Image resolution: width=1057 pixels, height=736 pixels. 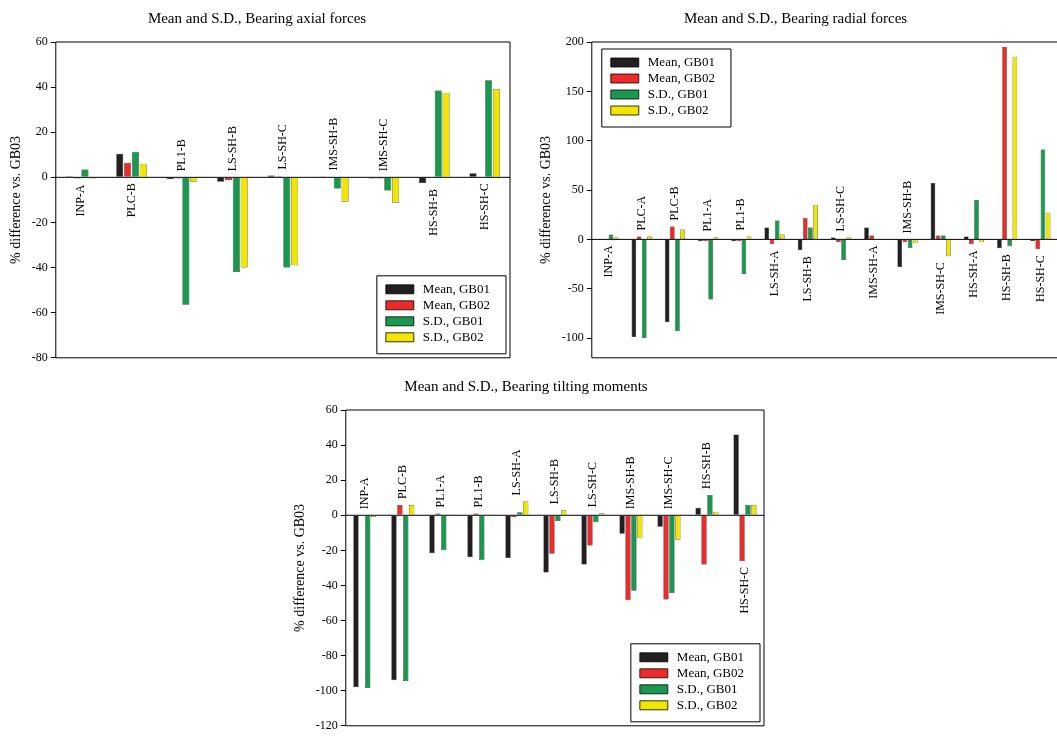 What do you see at coordinates (873, 272) in the screenshot?
I see `x-tick-label: IMS-SH-A` at bounding box center [873, 272].